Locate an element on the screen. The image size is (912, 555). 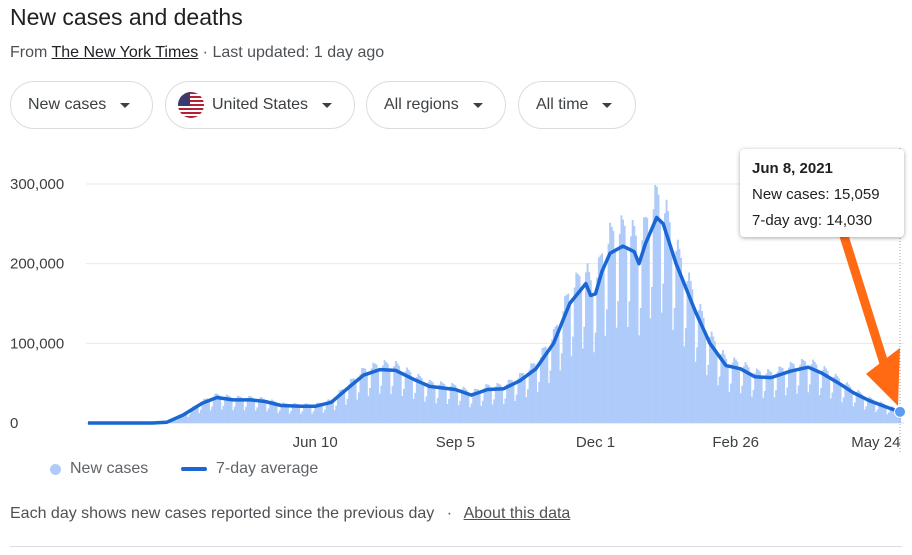
source-link: The New York Times is located at coordinates (125, 52).